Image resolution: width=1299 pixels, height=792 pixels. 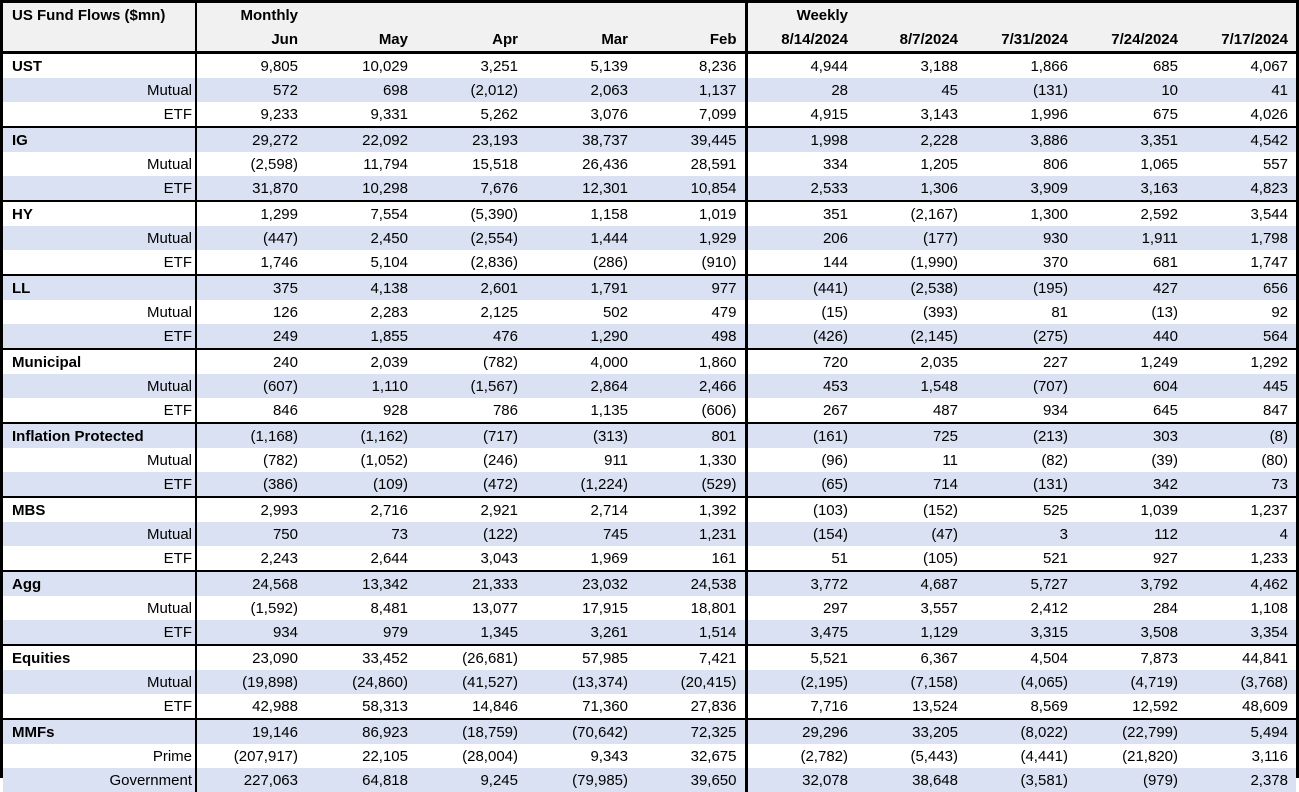 I want to click on value-cell: 750, so click(x=251, y=534).